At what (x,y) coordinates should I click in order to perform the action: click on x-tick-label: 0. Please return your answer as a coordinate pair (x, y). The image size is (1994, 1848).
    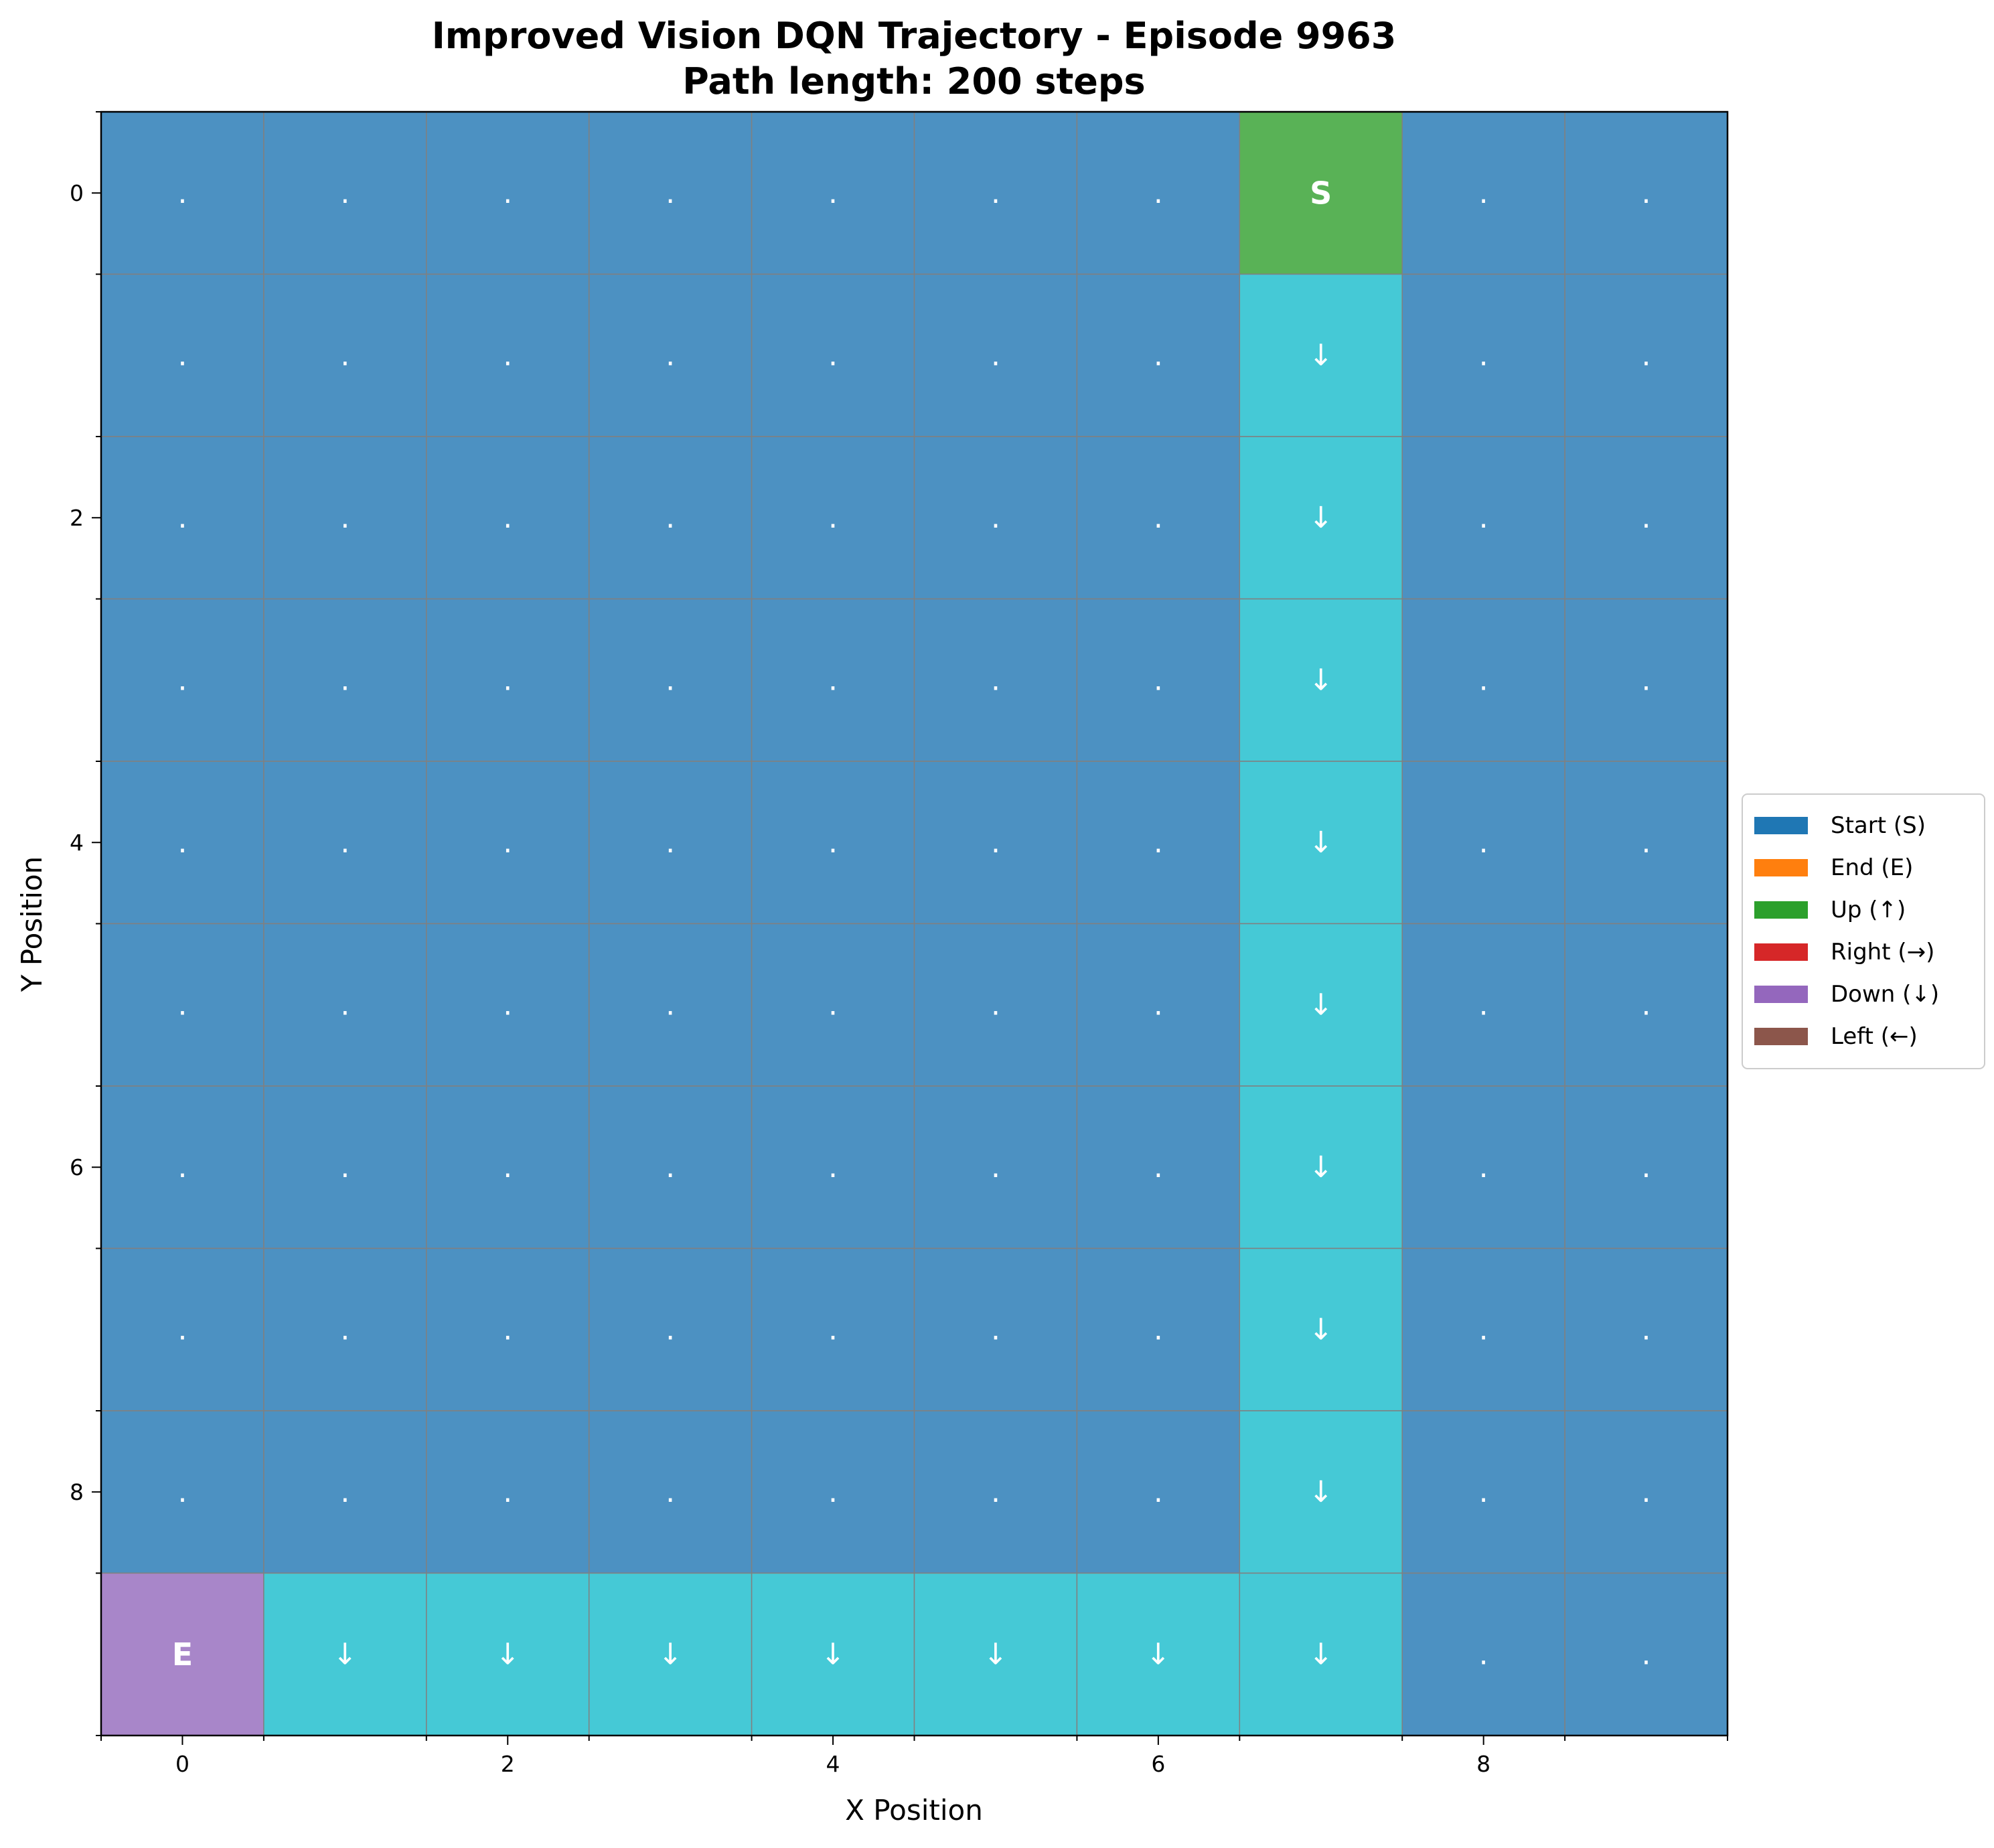
    Looking at the image, I should click on (182, 1764).